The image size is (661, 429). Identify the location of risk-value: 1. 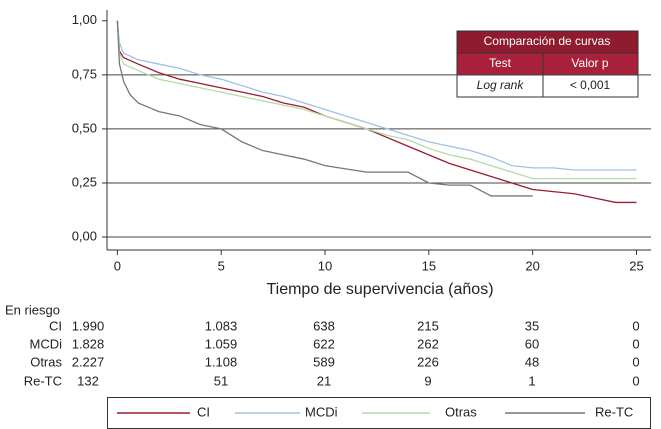
(531, 380).